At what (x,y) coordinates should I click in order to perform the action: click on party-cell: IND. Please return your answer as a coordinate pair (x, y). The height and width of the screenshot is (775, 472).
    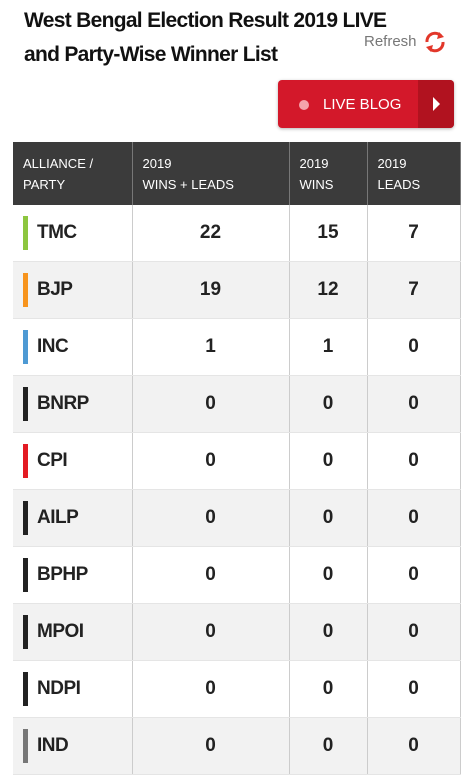
    Looking at the image, I should click on (73, 746).